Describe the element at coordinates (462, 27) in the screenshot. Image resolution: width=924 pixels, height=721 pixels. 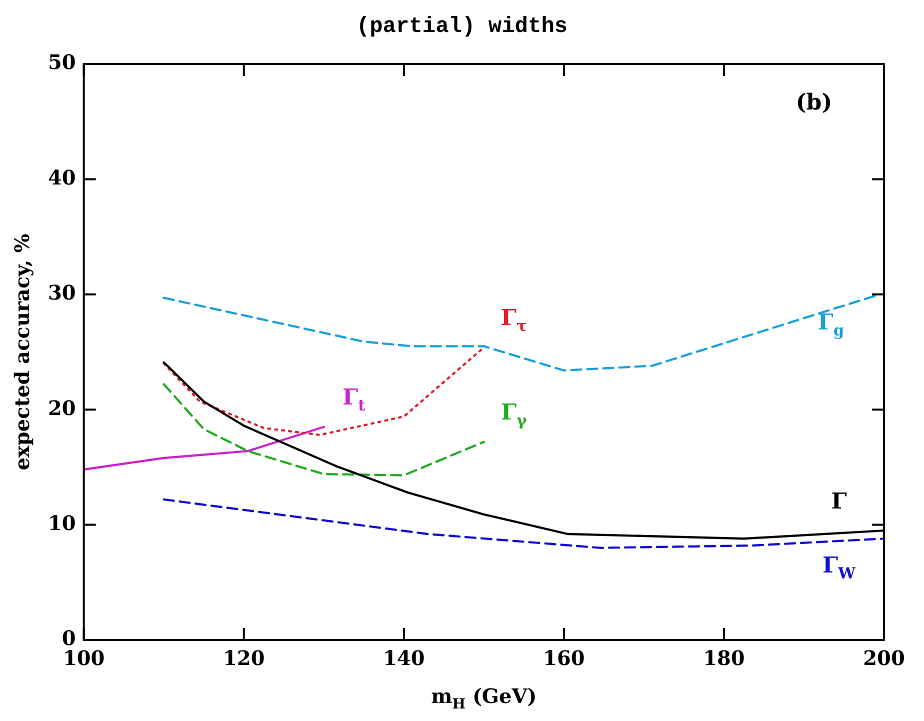
I see `chart-title: (partial) widths` at that location.